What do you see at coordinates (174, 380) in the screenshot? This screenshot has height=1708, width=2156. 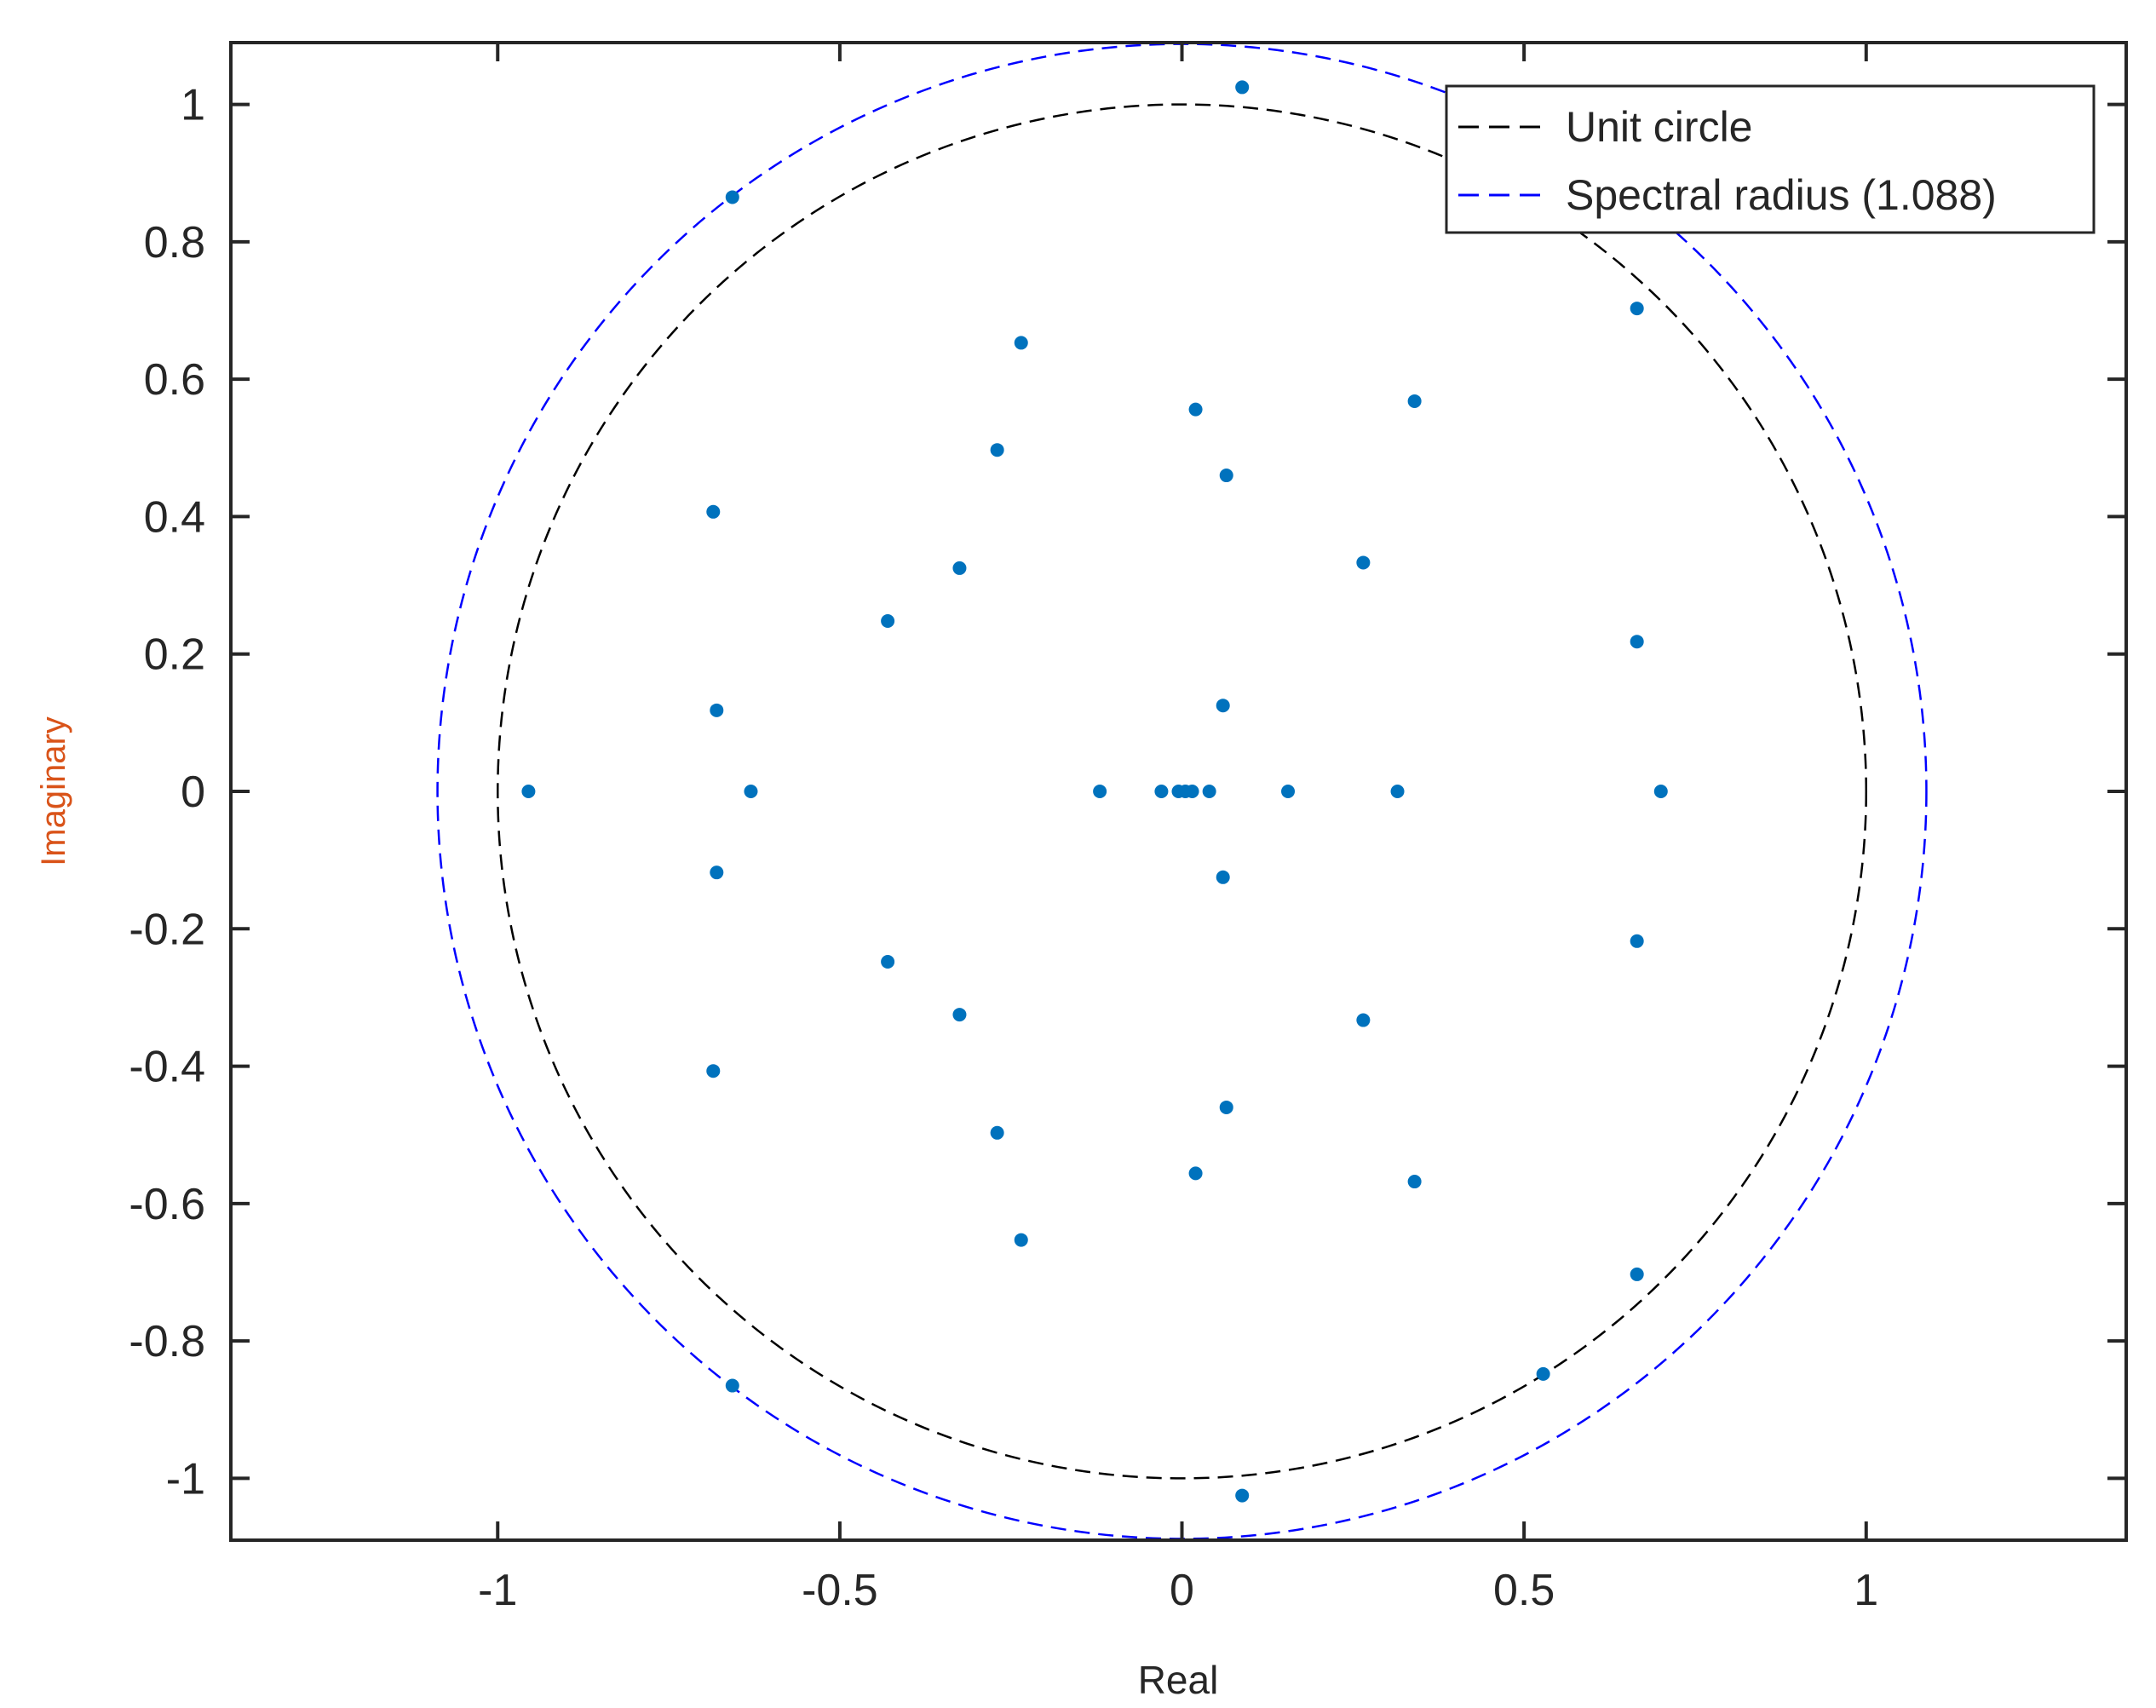 I see `y-tick-label: 0.6` at bounding box center [174, 380].